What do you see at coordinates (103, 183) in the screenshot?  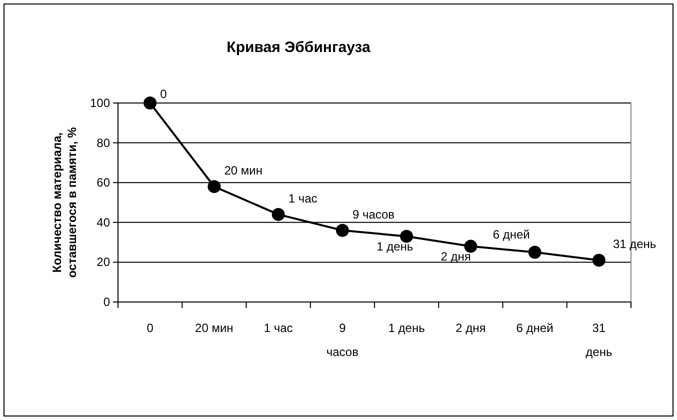 I see `y-tick-label: 60` at bounding box center [103, 183].